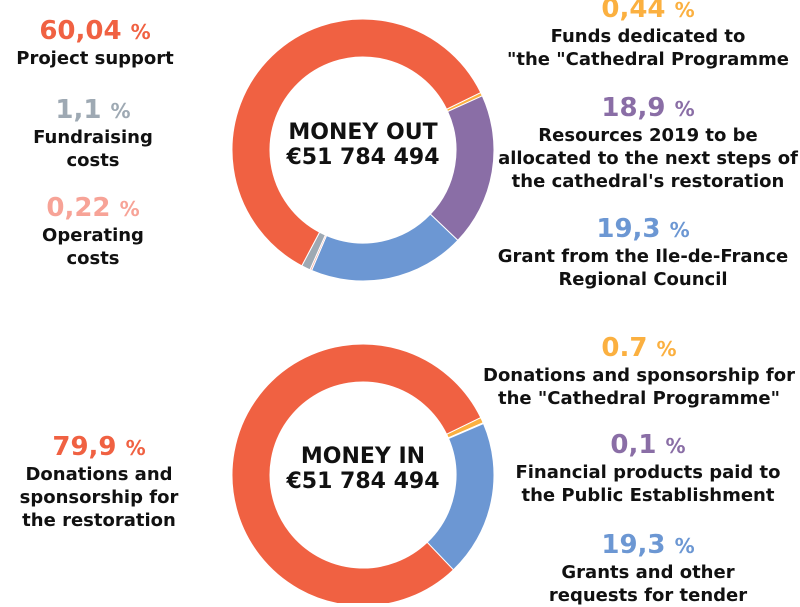  What do you see at coordinates (363, 456) in the screenshot?
I see `money-in-title: MONEY IN` at bounding box center [363, 456].